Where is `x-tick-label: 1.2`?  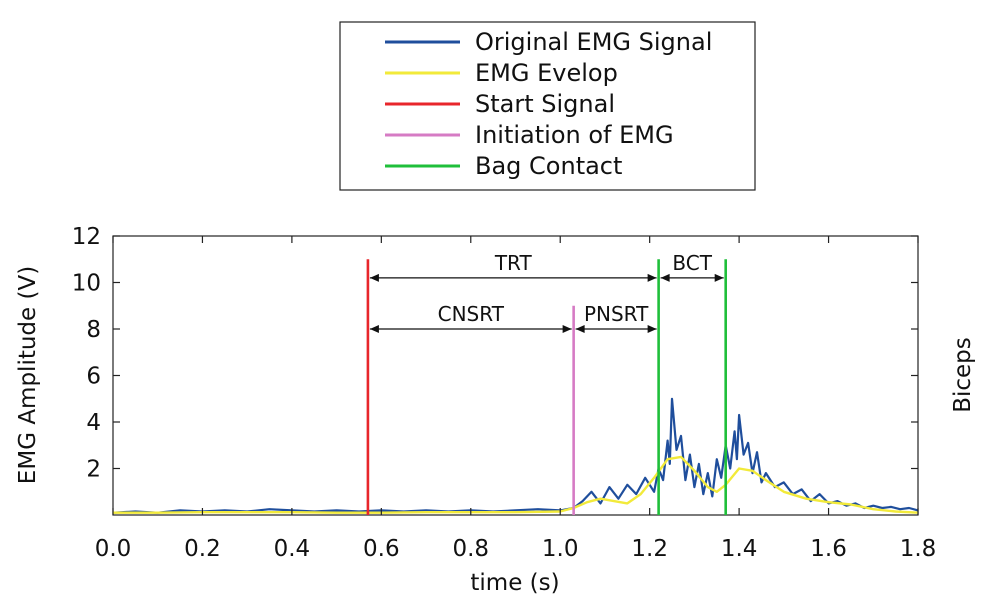
x-tick-label: 1.2 is located at coordinates (649, 549).